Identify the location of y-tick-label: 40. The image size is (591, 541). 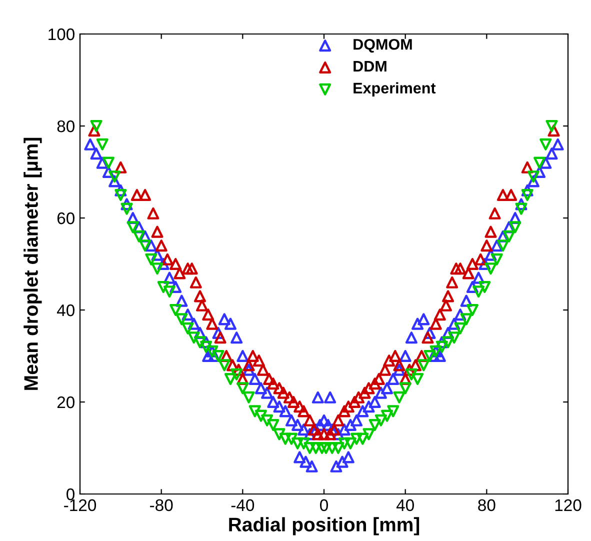
(65, 310).